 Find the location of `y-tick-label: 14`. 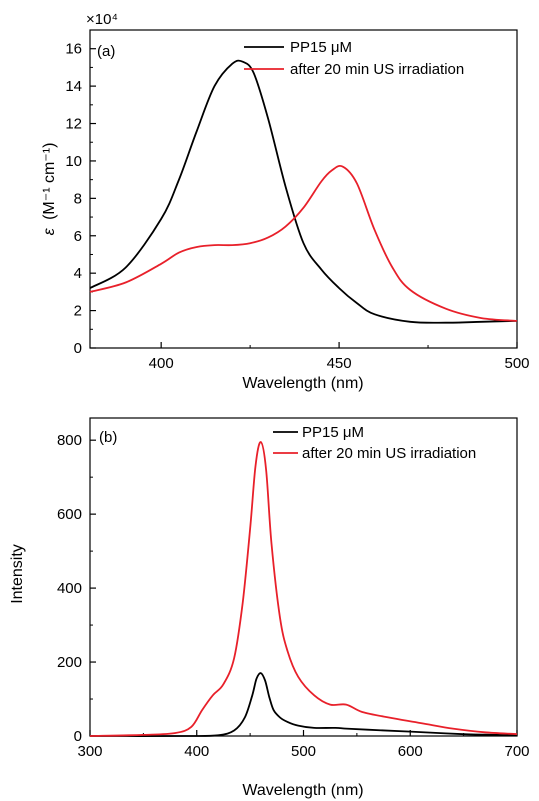

y-tick-label: 14 is located at coordinates (73, 86).